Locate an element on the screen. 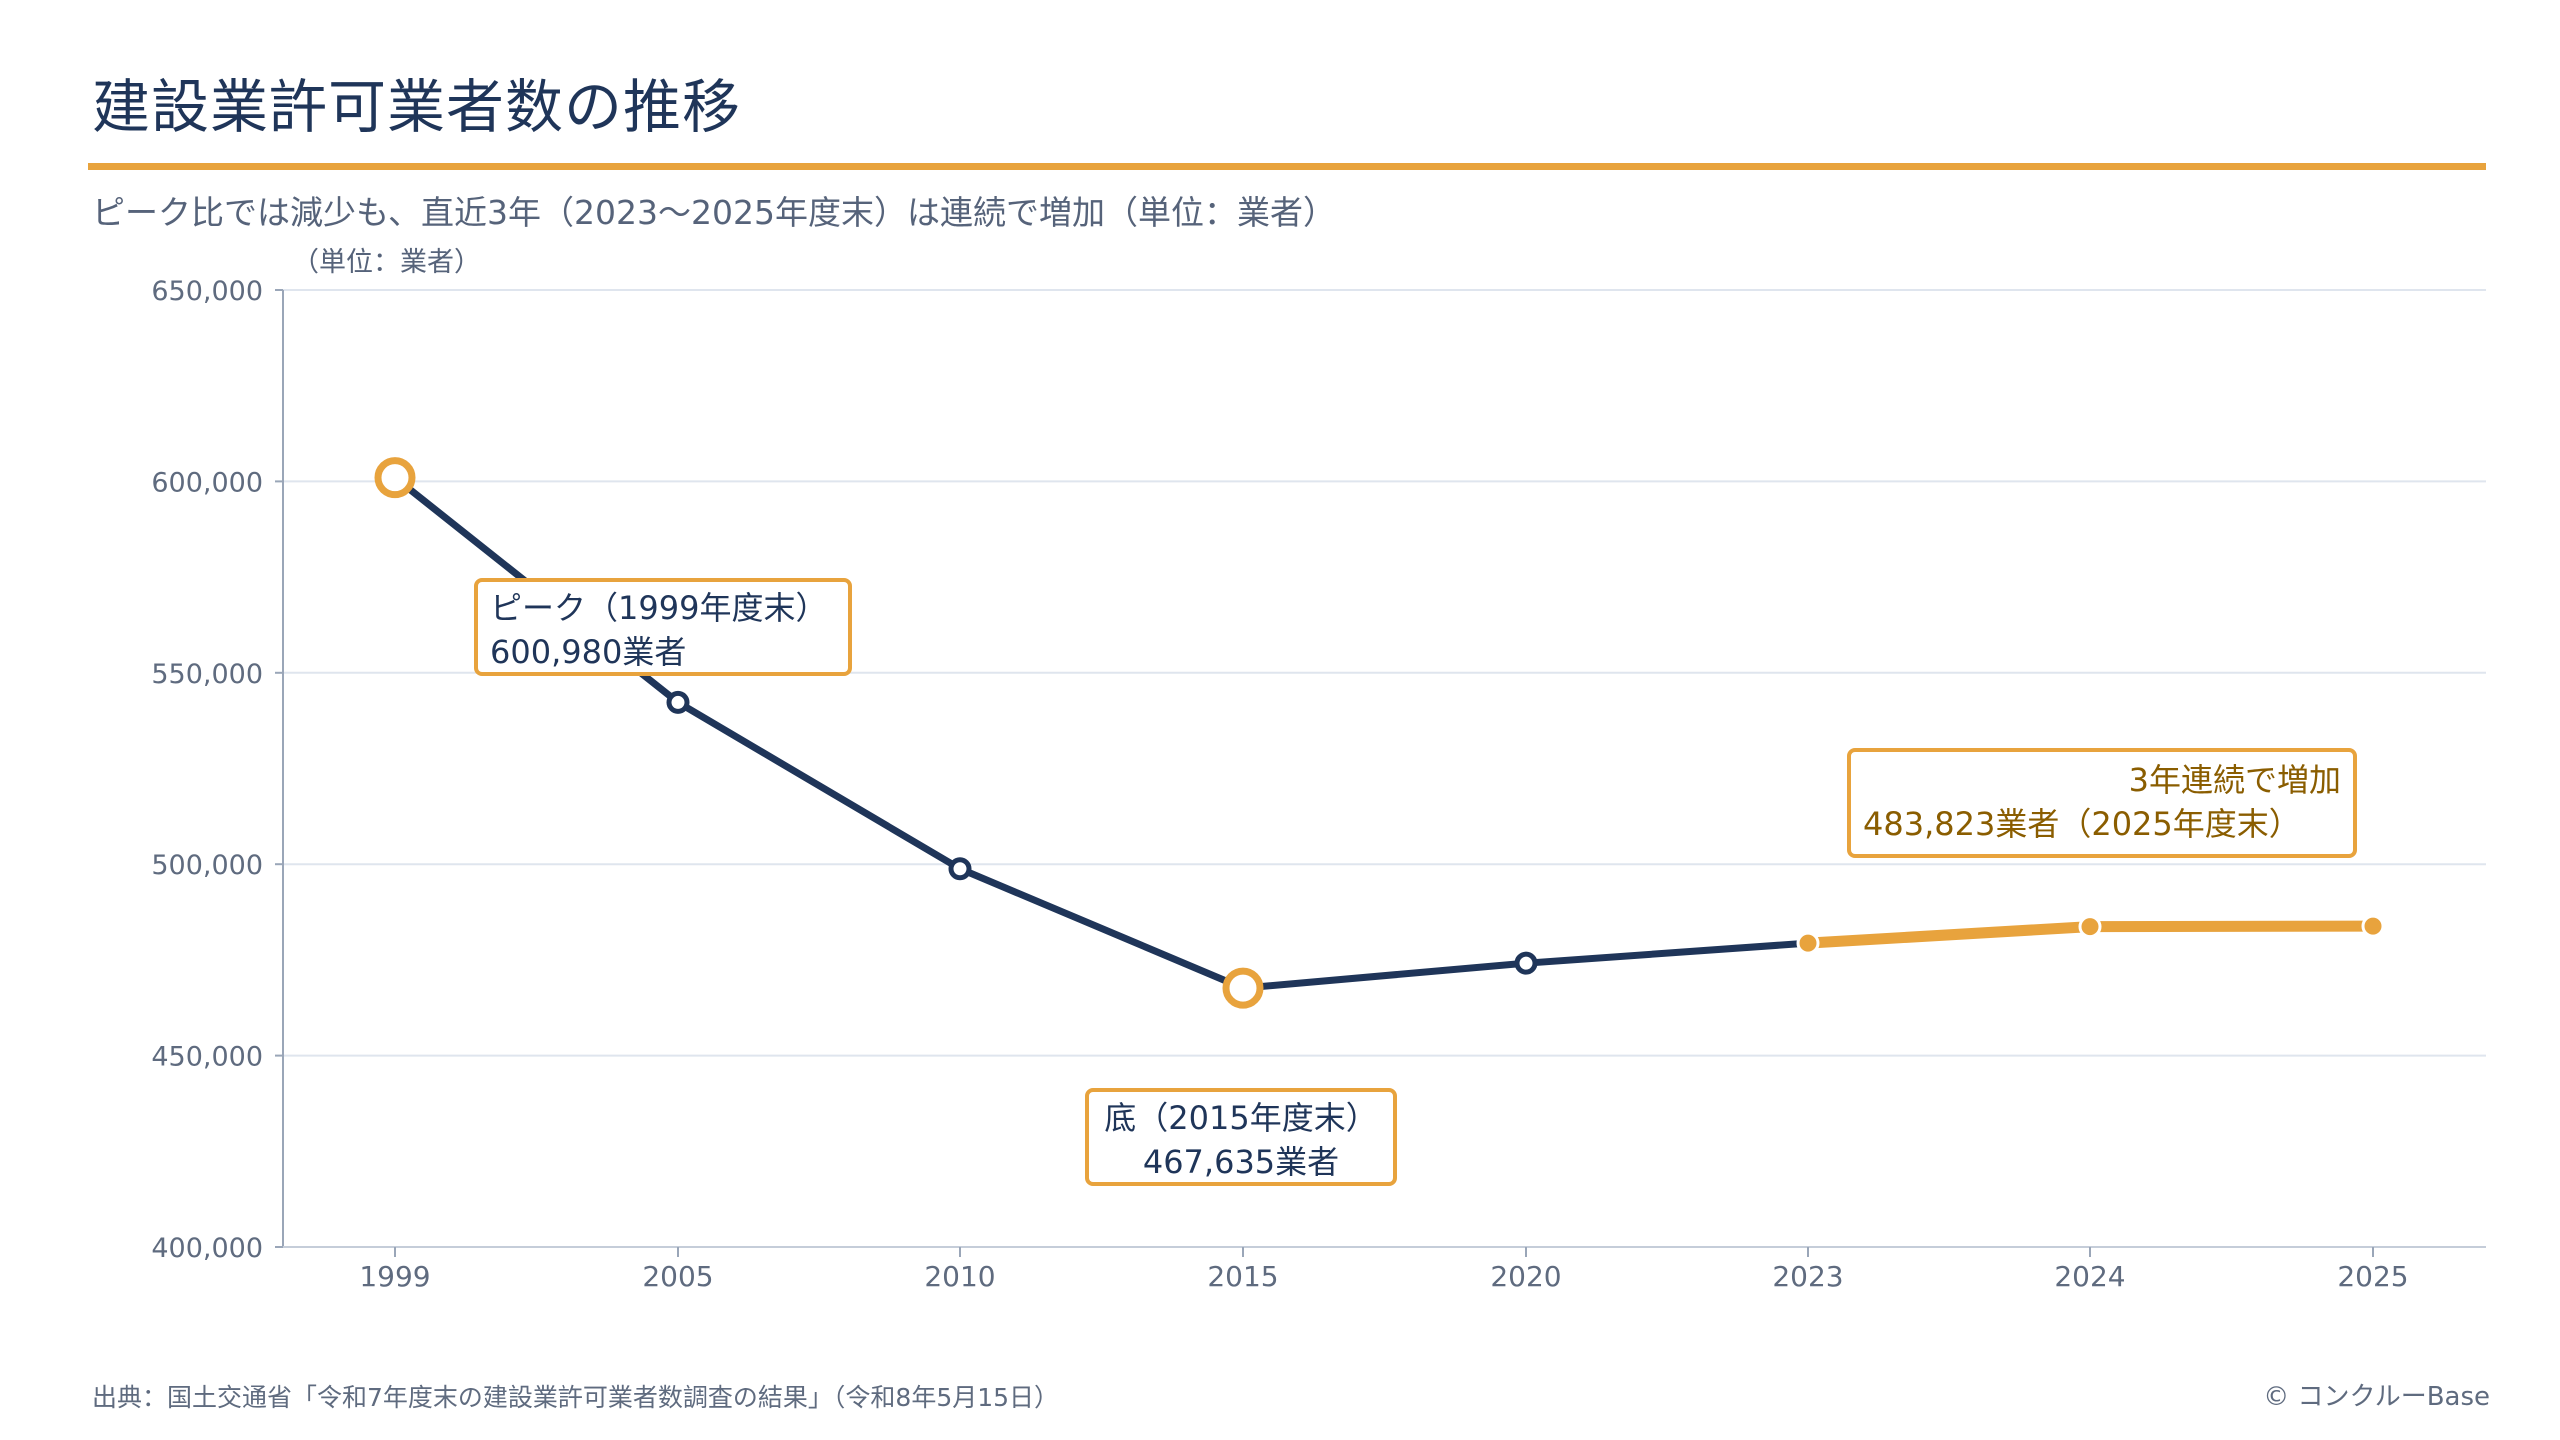  x-tick-label: 2020 is located at coordinates (1525, 1276).